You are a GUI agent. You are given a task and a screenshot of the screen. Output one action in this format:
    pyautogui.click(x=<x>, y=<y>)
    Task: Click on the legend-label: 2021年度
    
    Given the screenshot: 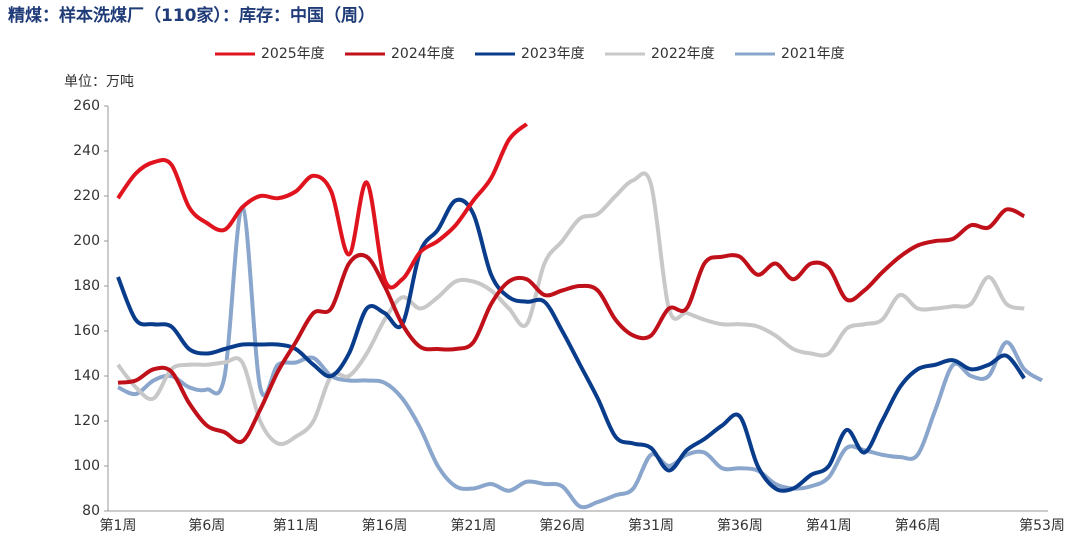 What is the action you would take?
    pyautogui.click(x=813, y=54)
    